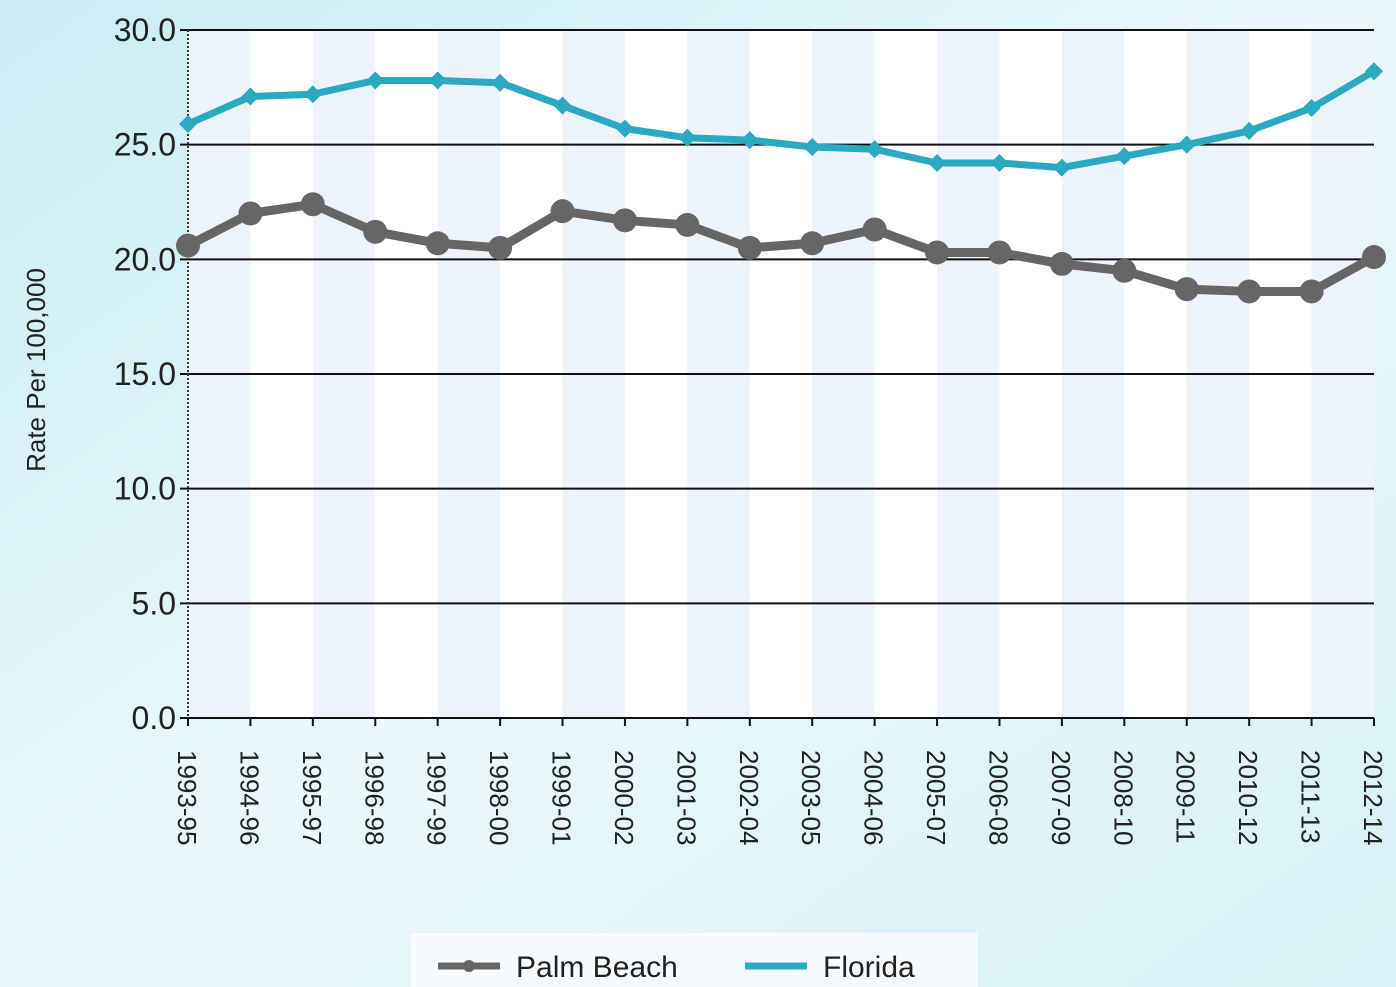 The height and width of the screenshot is (987, 1396). I want to click on y-tick-label: 30.0, so click(145, 30).